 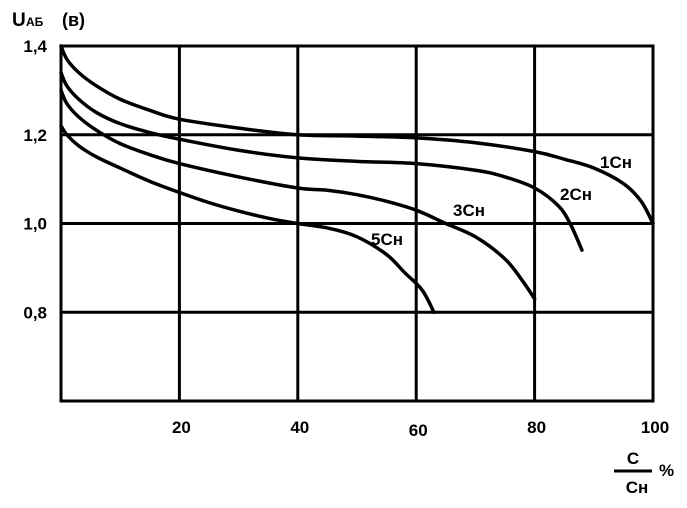 What do you see at coordinates (73, 20) in the screenshot?
I see `y-axis-label-unit: (в)` at bounding box center [73, 20].